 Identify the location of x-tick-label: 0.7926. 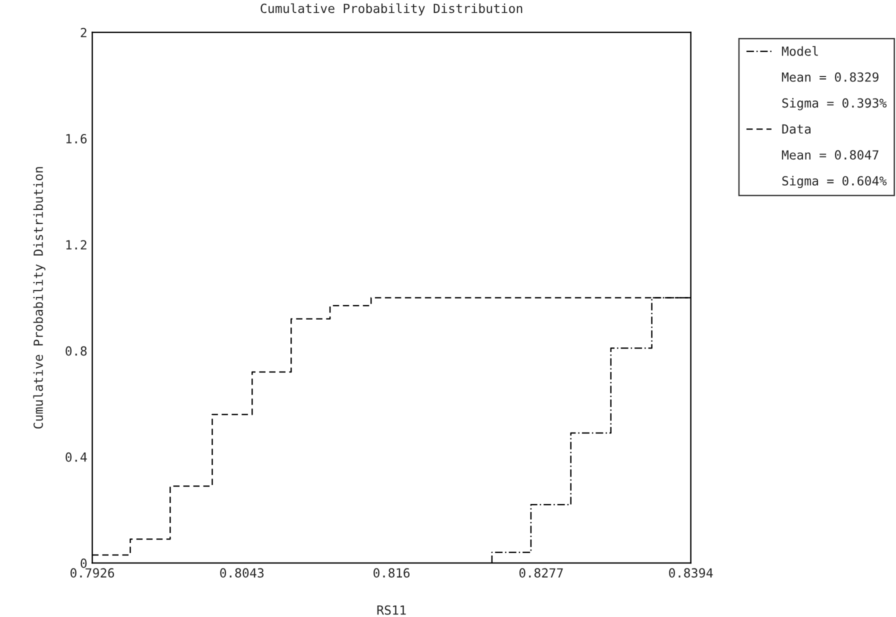
(92, 573).